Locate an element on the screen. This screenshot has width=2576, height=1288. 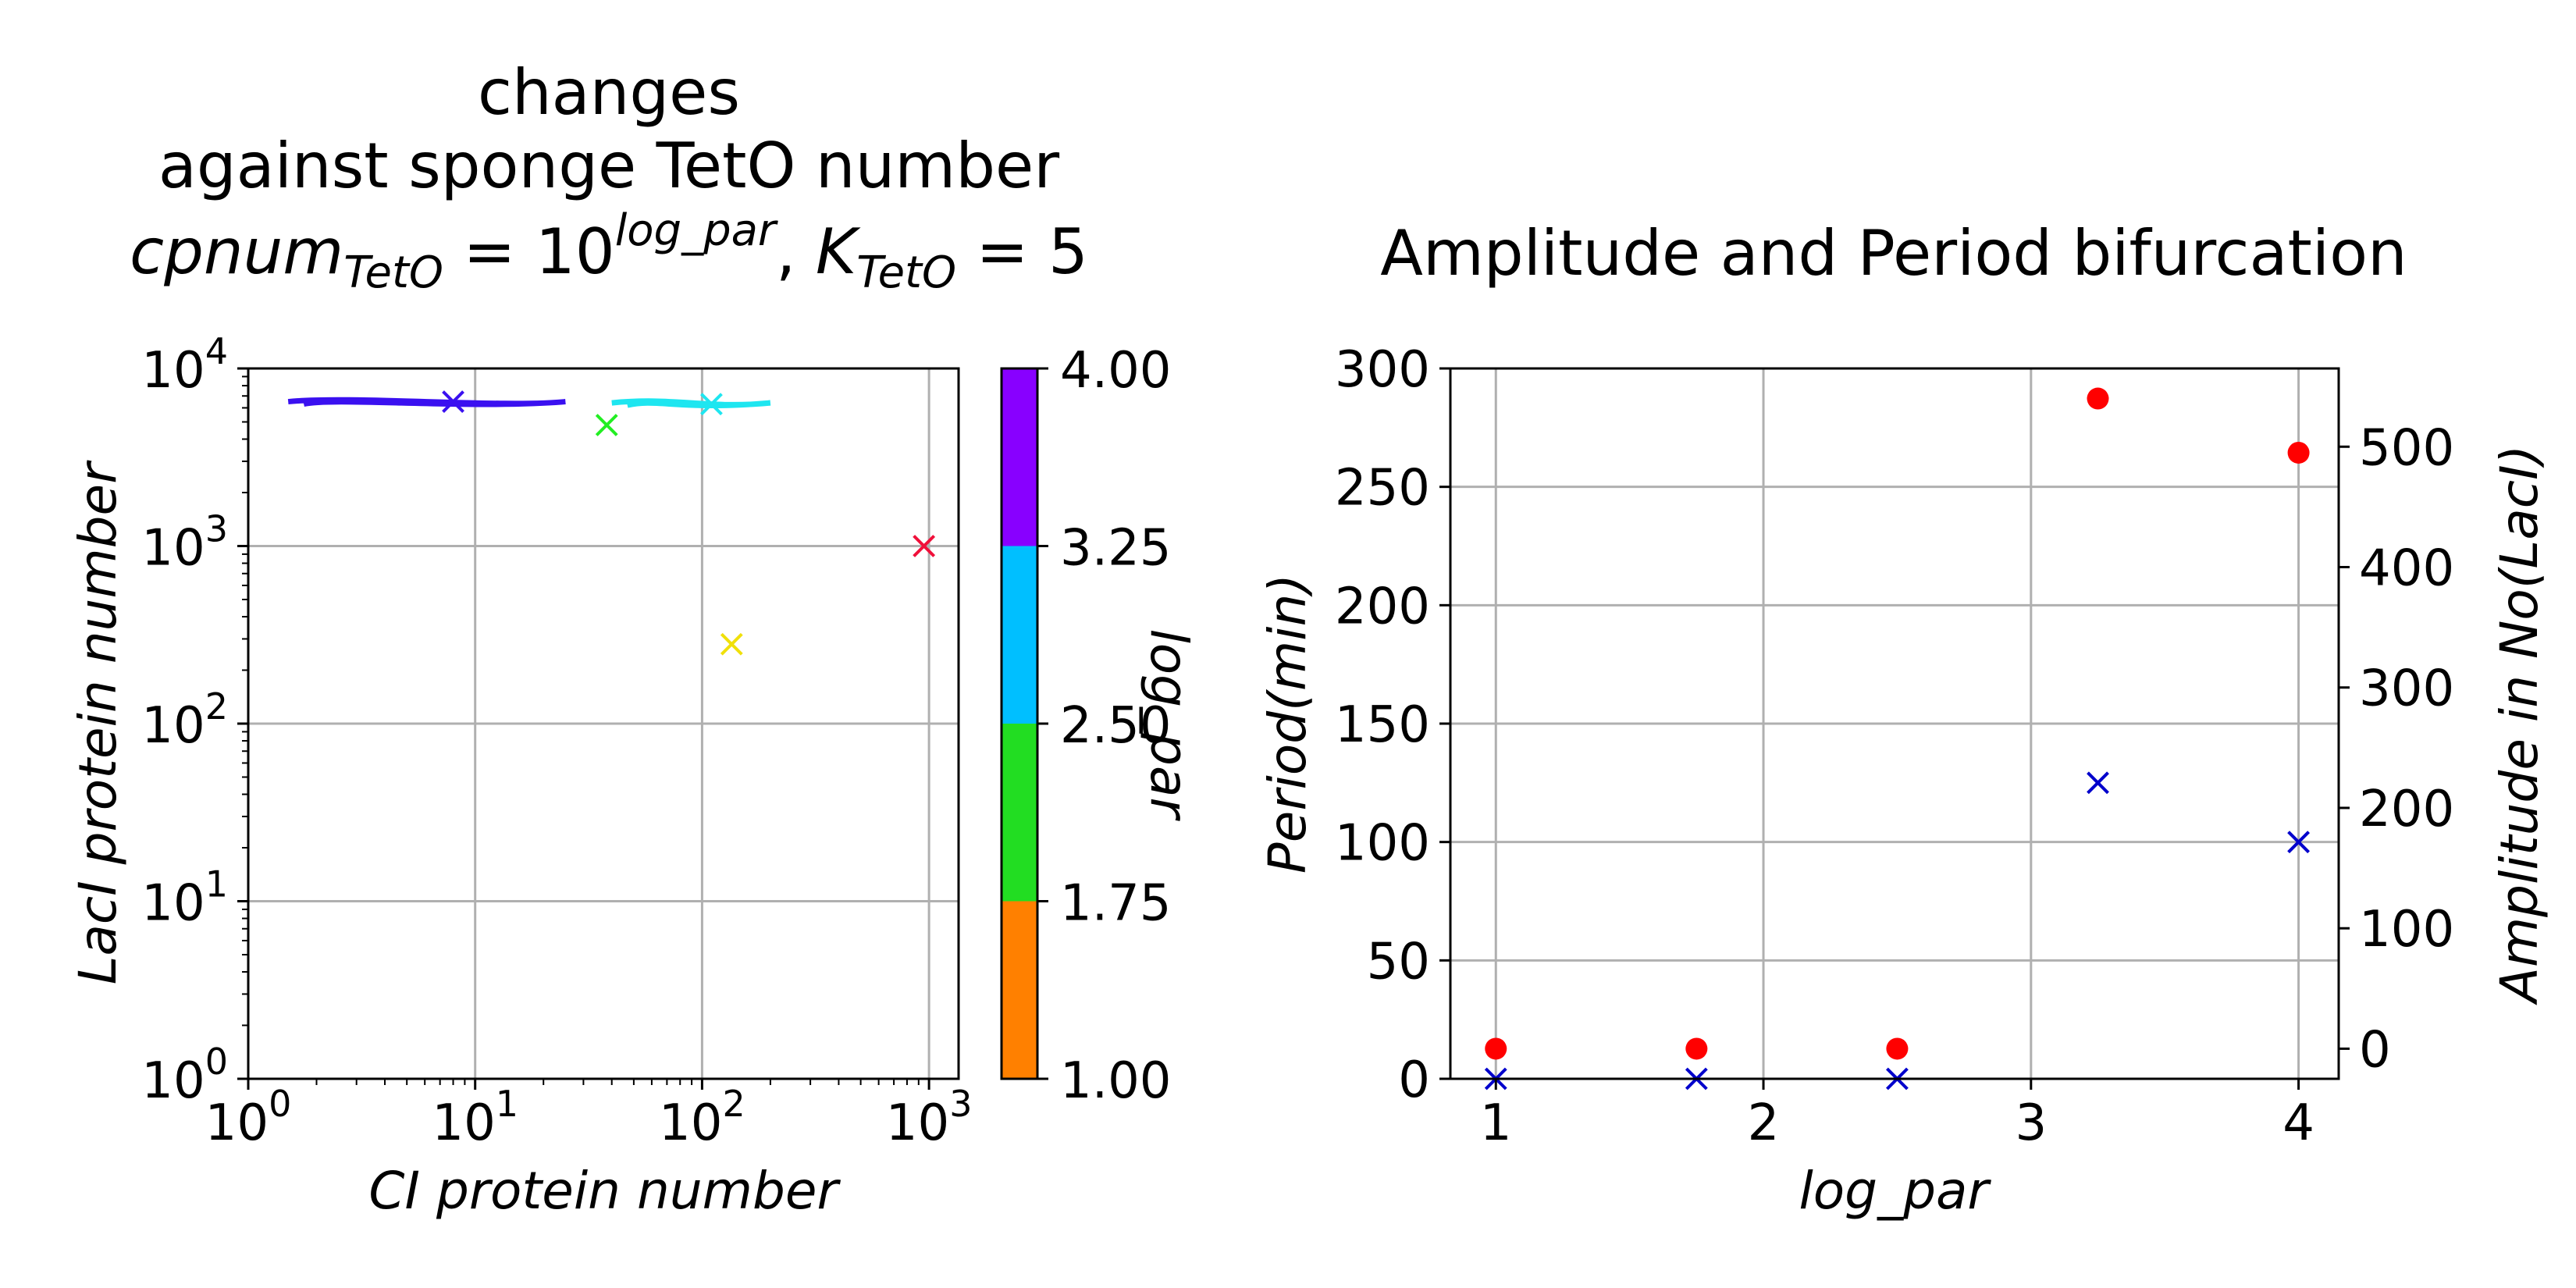
colorbar-label: log_par is located at coordinates (1169, 724).